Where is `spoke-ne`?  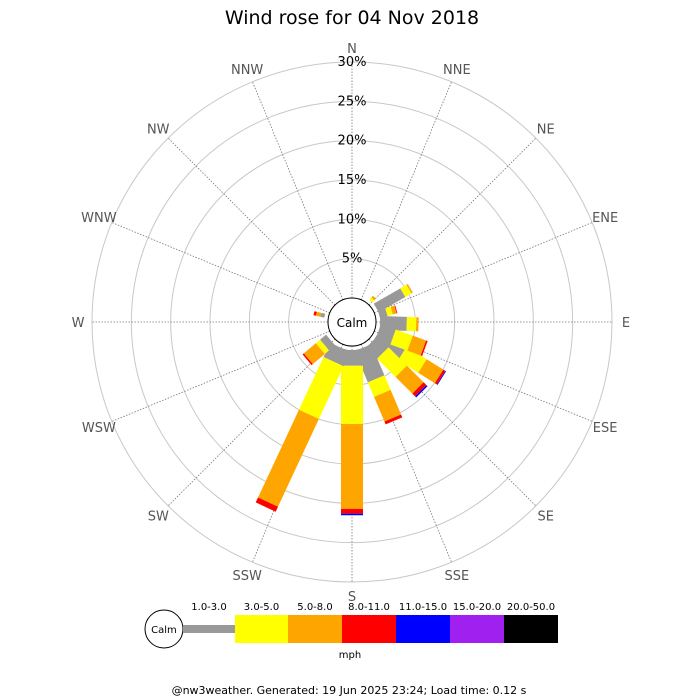 spoke-ne is located at coordinates (452, 221).